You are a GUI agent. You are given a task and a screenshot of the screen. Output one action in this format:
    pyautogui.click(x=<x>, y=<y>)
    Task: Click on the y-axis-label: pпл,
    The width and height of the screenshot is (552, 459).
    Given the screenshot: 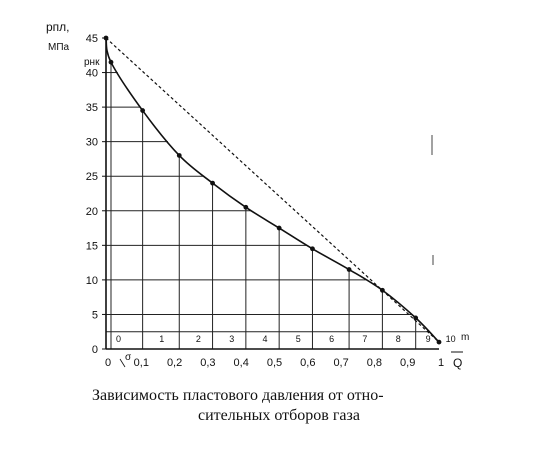 What is the action you would take?
    pyautogui.click(x=58, y=27)
    